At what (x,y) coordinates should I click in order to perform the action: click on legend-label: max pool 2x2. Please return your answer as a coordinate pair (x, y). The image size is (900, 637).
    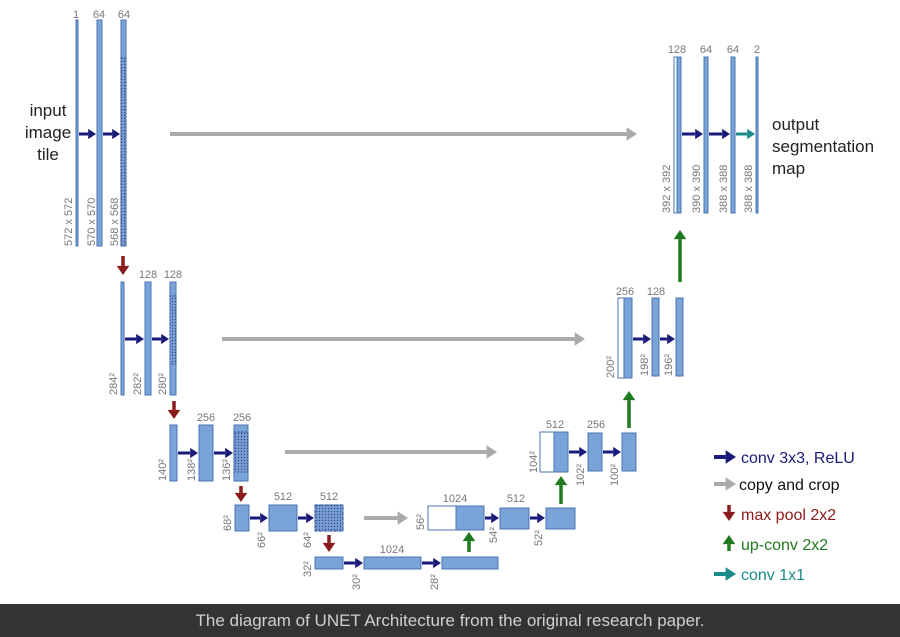
    Looking at the image, I should click on (788, 515).